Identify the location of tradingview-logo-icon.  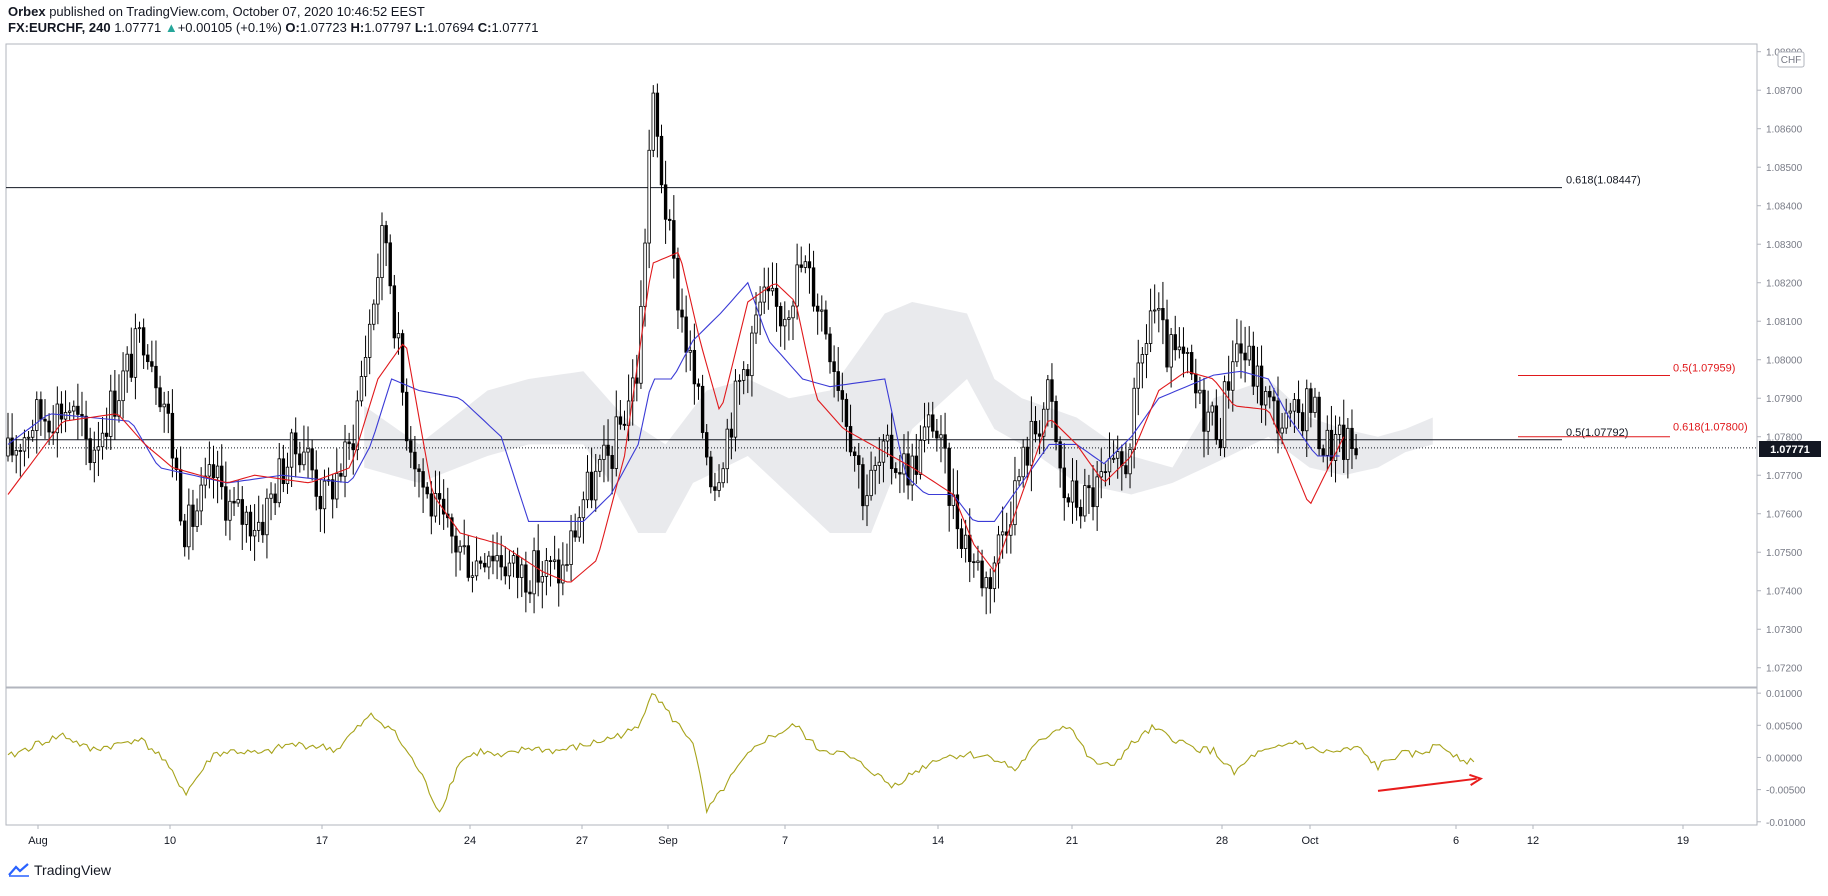
(18, 870).